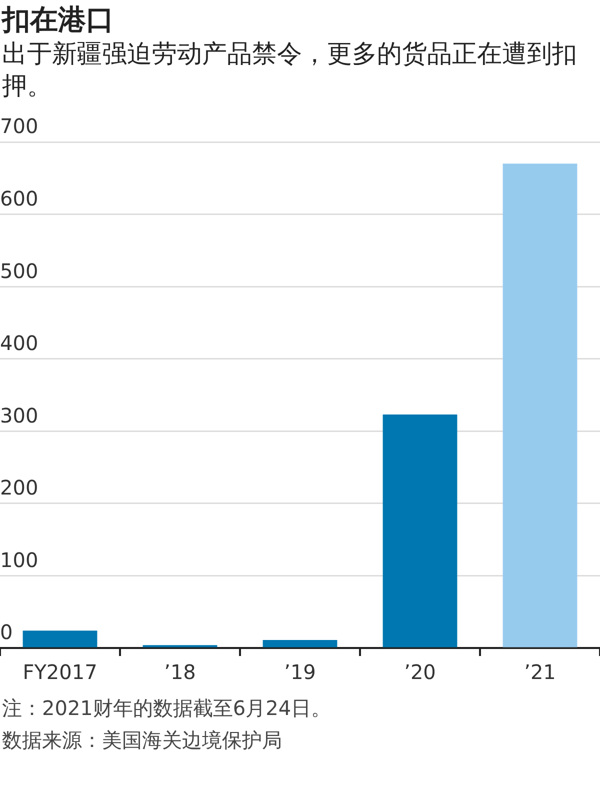 The width and height of the screenshot is (600, 800). Describe the element at coordinates (420, 672) in the screenshot. I see `x-tick-label: ’20` at that location.